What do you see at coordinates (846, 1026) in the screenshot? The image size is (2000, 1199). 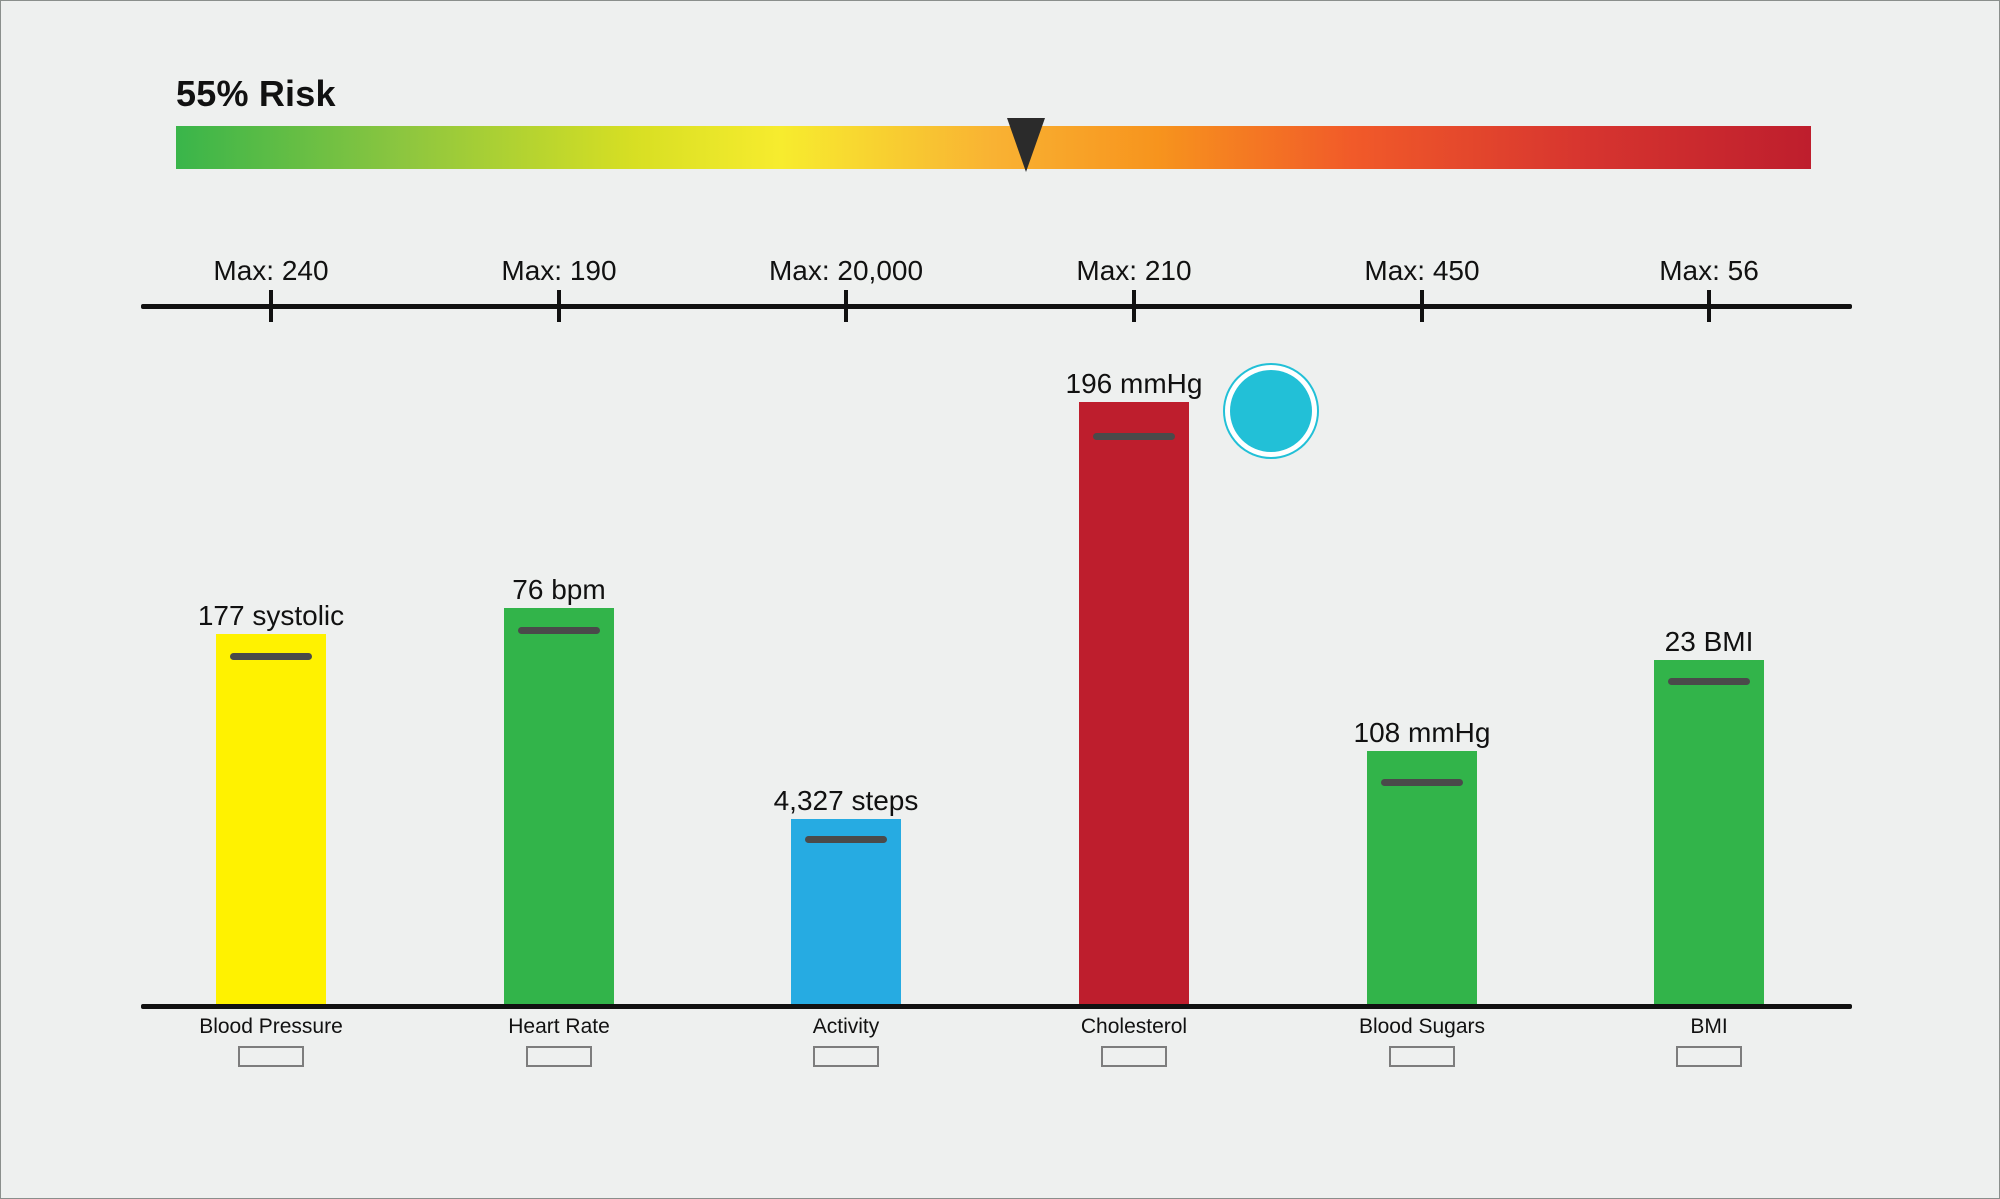 I see `category-label: Activity` at bounding box center [846, 1026].